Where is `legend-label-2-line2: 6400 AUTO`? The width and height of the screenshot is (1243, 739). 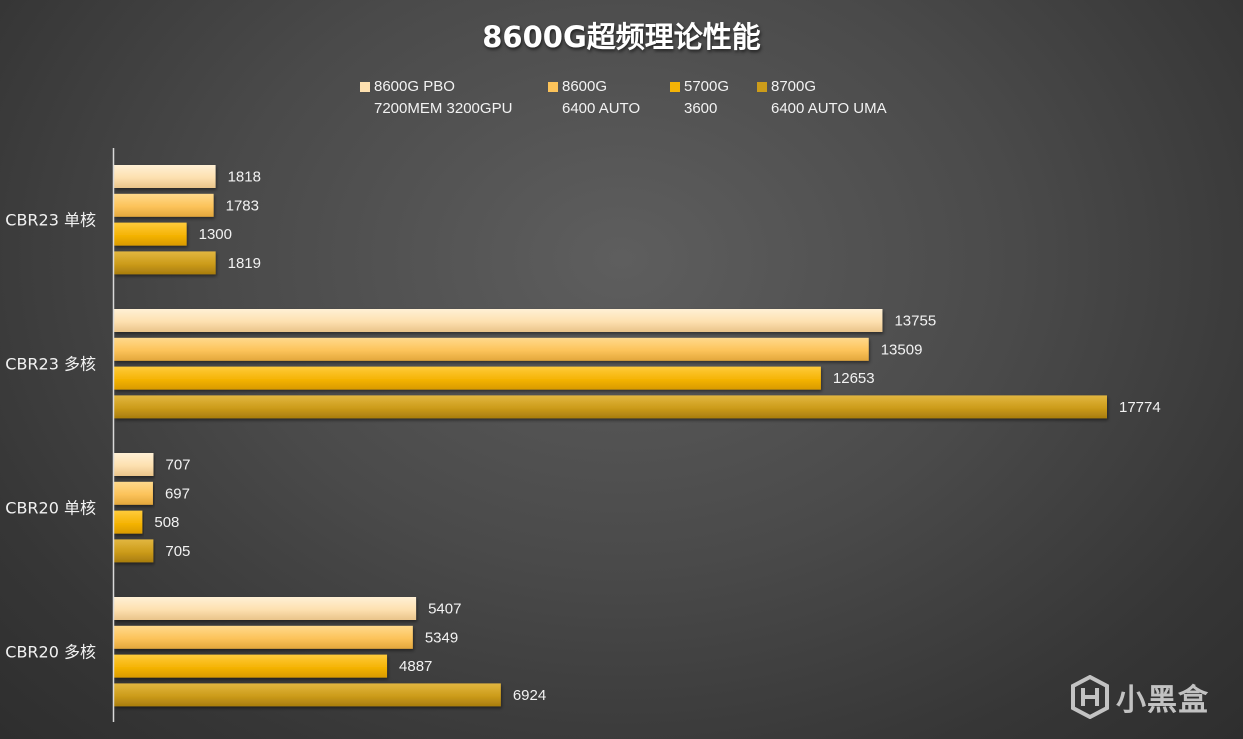
legend-label-2-line2: 6400 AUTO is located at coordinates (601, 108).